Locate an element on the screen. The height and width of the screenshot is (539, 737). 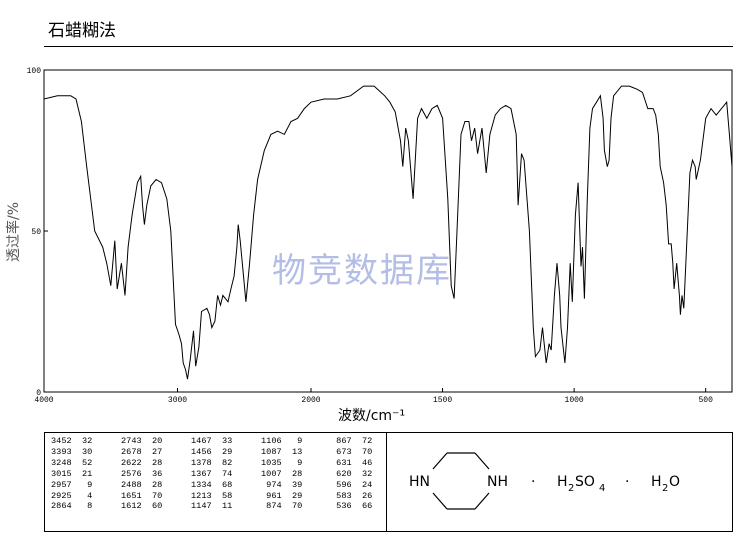
peak-transmittance: 52 is located at coordinates (87, 462).